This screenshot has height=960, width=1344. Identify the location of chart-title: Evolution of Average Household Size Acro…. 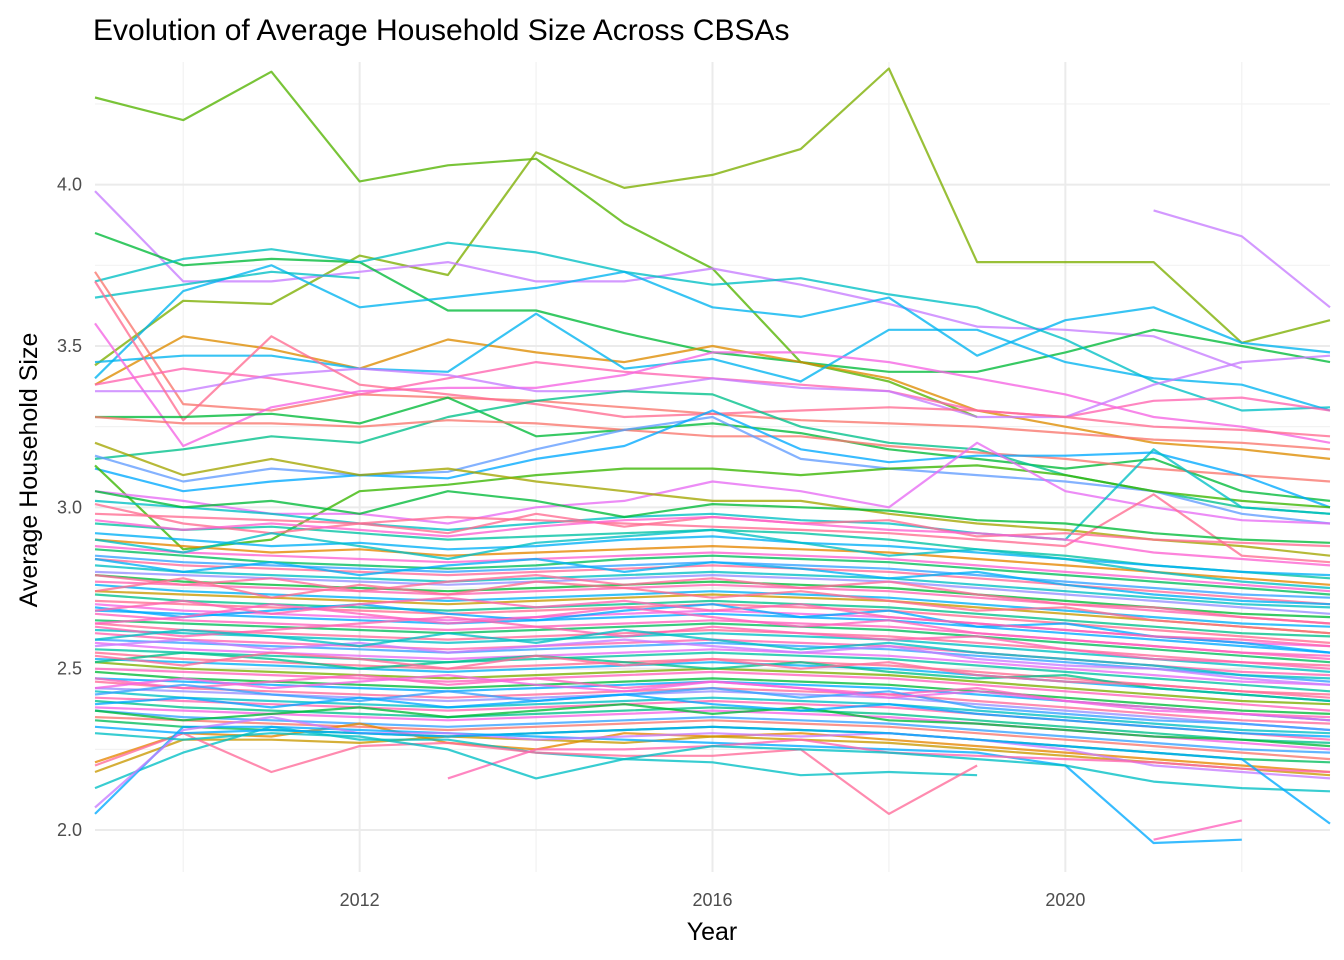
(441, 30).